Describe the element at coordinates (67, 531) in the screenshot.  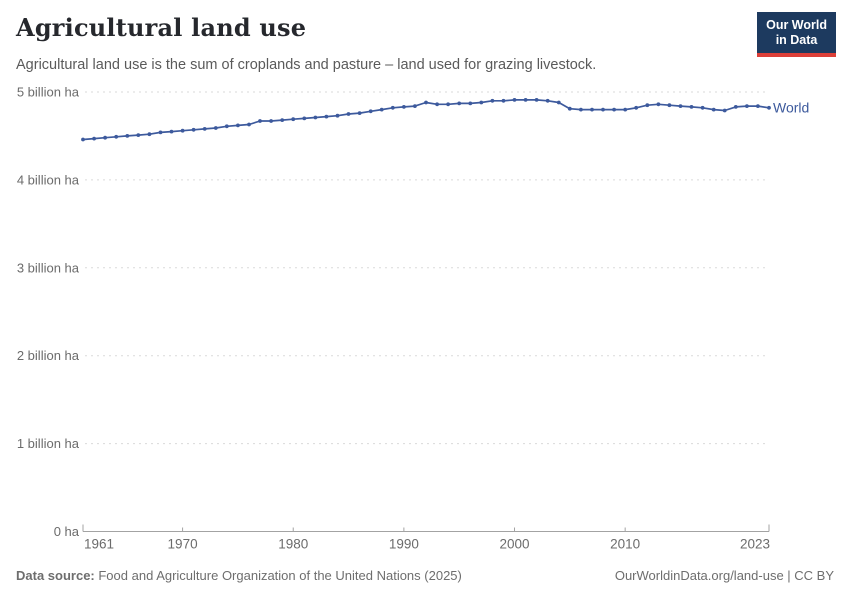
I see `y-axis-label: 0 ha` at that location.